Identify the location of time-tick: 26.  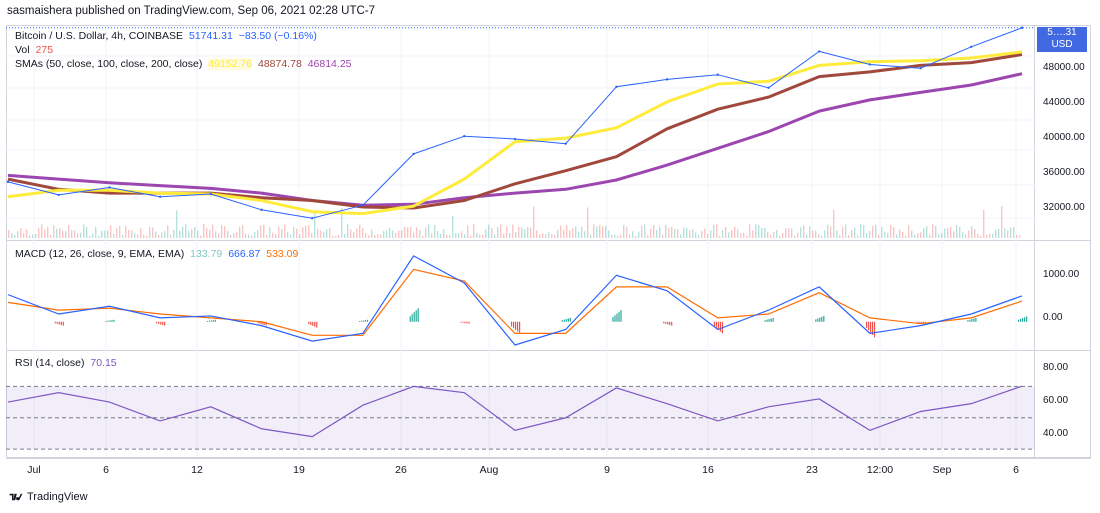
(401, 470).